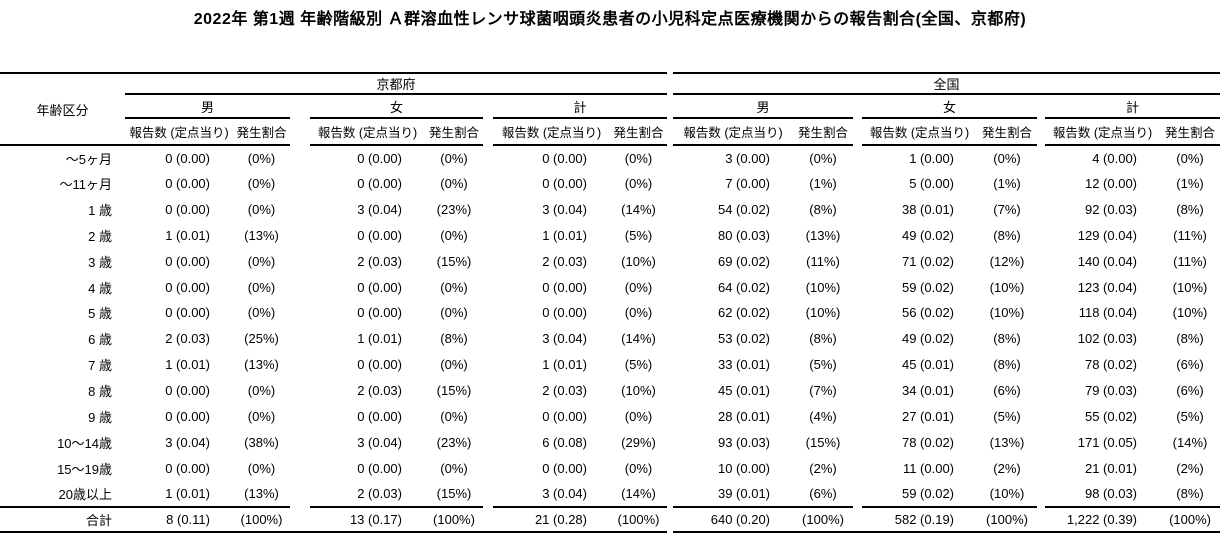 This screenshot has height=533, width=1220. Describe the element at coordinates (1132, 106) in the screenshot. I see `gender-header-national-total: 計` at that location.